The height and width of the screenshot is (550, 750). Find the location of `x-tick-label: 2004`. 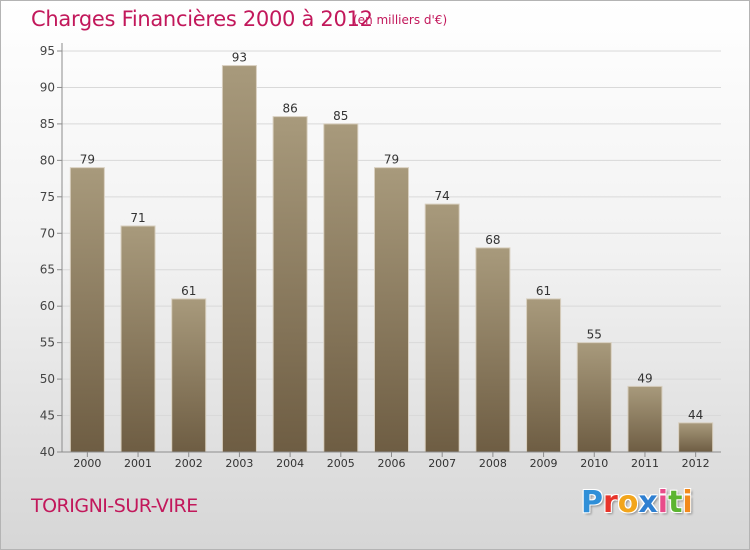

x-tick-label: 2004 is located at coordinates (290, 463).